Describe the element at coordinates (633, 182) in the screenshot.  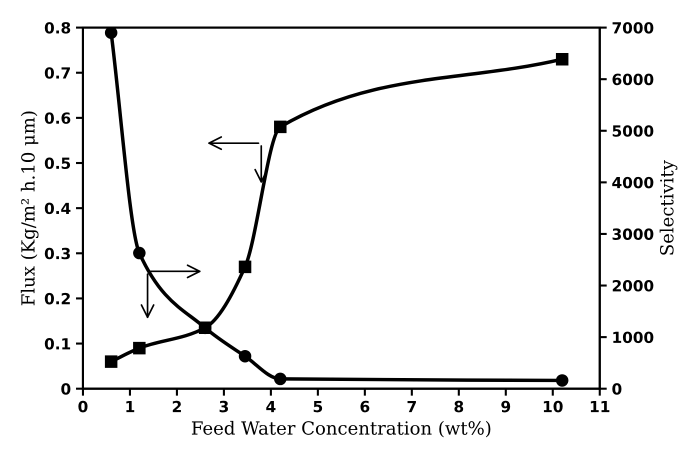
I see `y2-tick-label: 4000` at that location.